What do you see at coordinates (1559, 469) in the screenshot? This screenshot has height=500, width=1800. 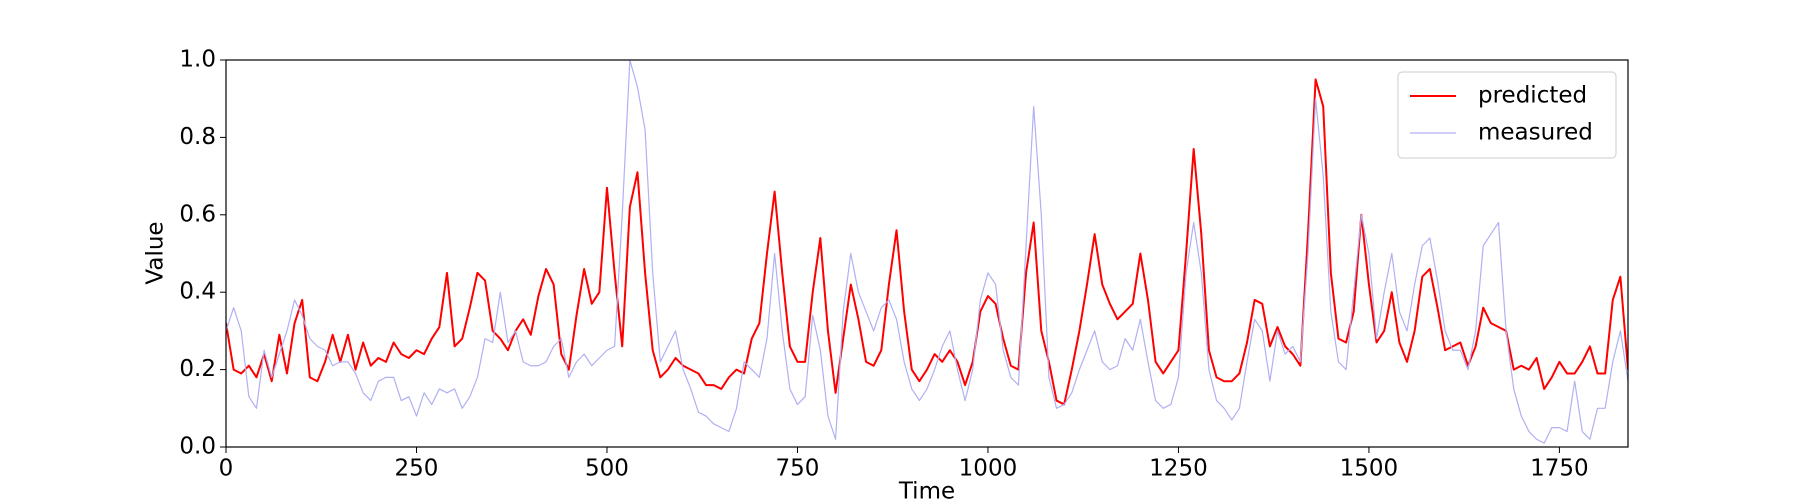 I see `x-tick-label: 1750` at bounding box center [1559, 469].